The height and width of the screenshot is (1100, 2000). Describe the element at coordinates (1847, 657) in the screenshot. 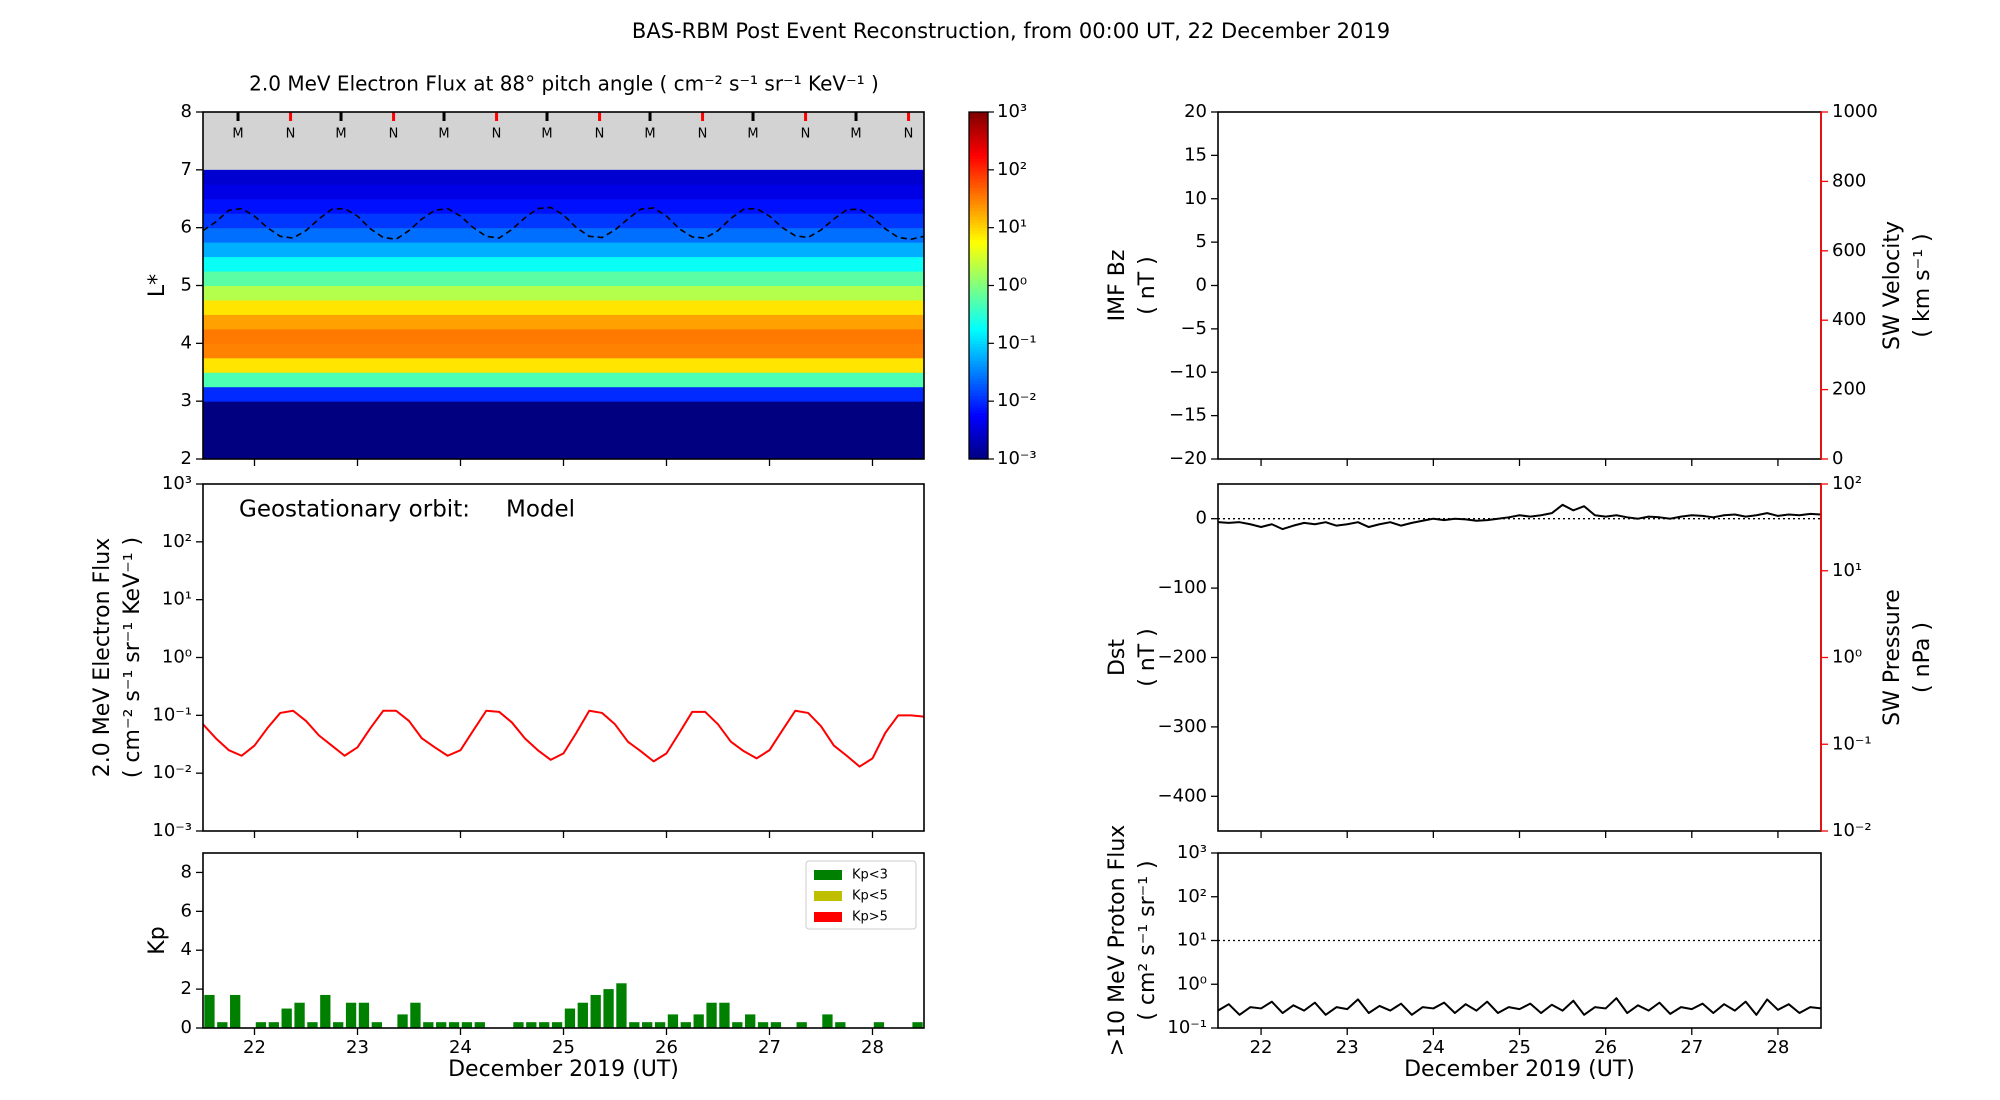

I see `y2-tick-label: 10⁰` at that location.